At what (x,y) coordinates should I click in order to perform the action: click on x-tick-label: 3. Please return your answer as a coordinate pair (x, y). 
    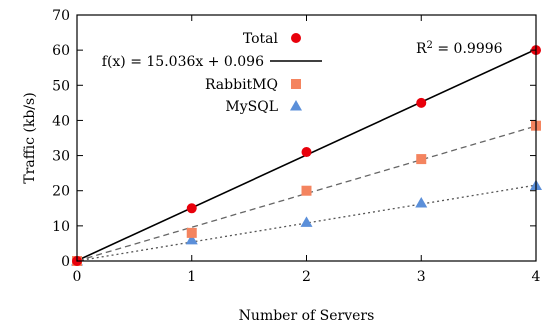
    Looking at the image, I should click on (421, 277).